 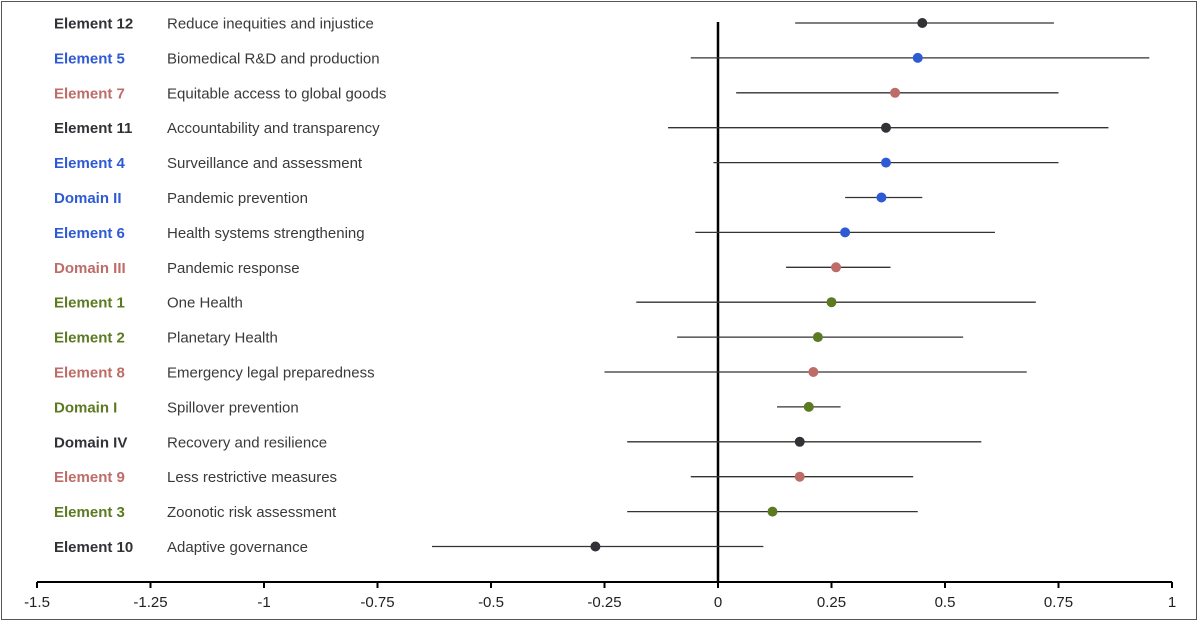 What do you see at coordinates (273, 128) in the screenshot?
I see `row-description-label: Accountability and transparency` at bounding box center [273, 128].